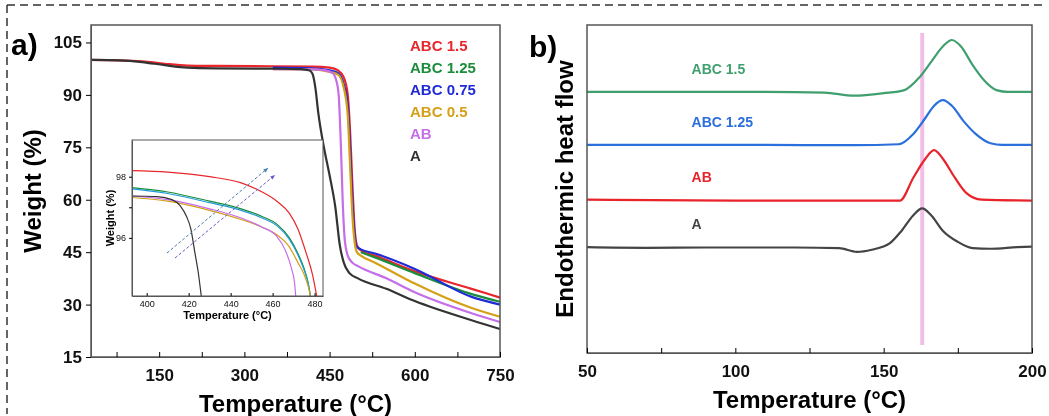 Image resolution: width=1049 pixels, height=416 pixels. I want to click on series-label: AB, so click(701, 176).